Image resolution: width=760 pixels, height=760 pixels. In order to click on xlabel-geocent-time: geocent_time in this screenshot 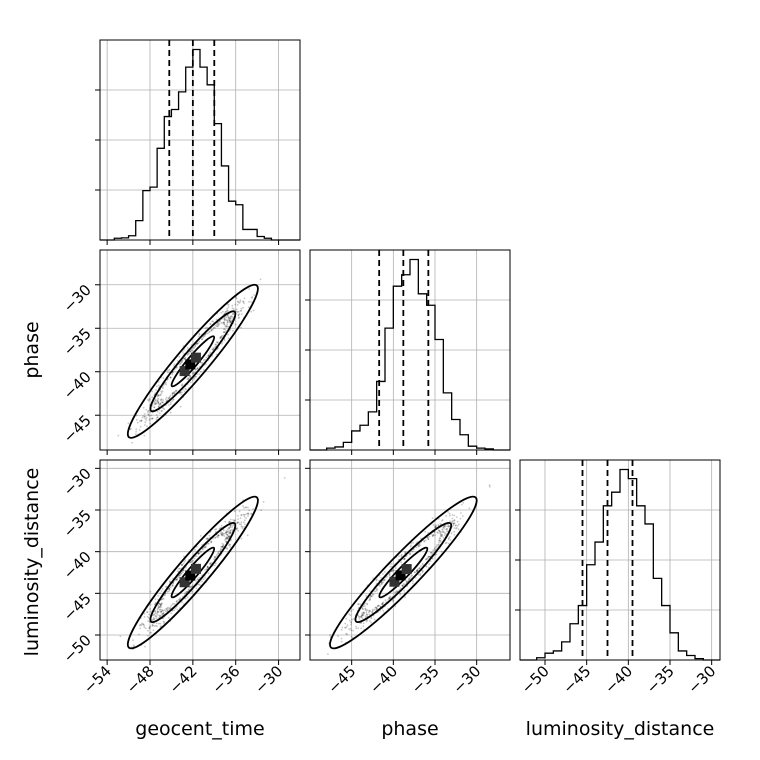, I will do `click(199, 729)`.